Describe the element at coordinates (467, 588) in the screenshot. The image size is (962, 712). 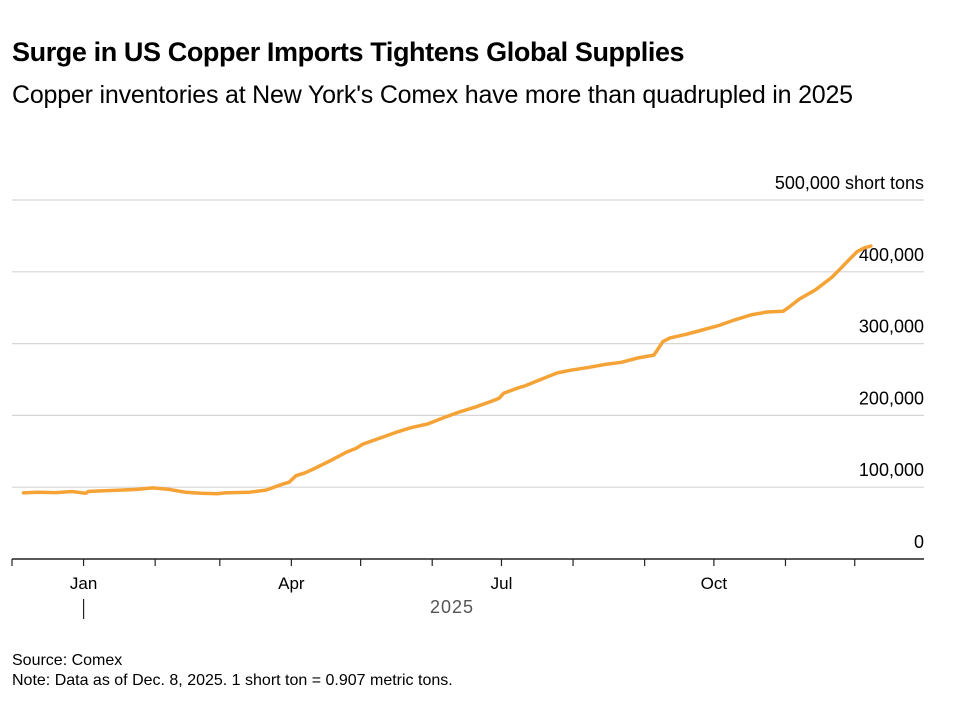
I see `x-axis: Jan Apr Jul Oct 2025` at that location.